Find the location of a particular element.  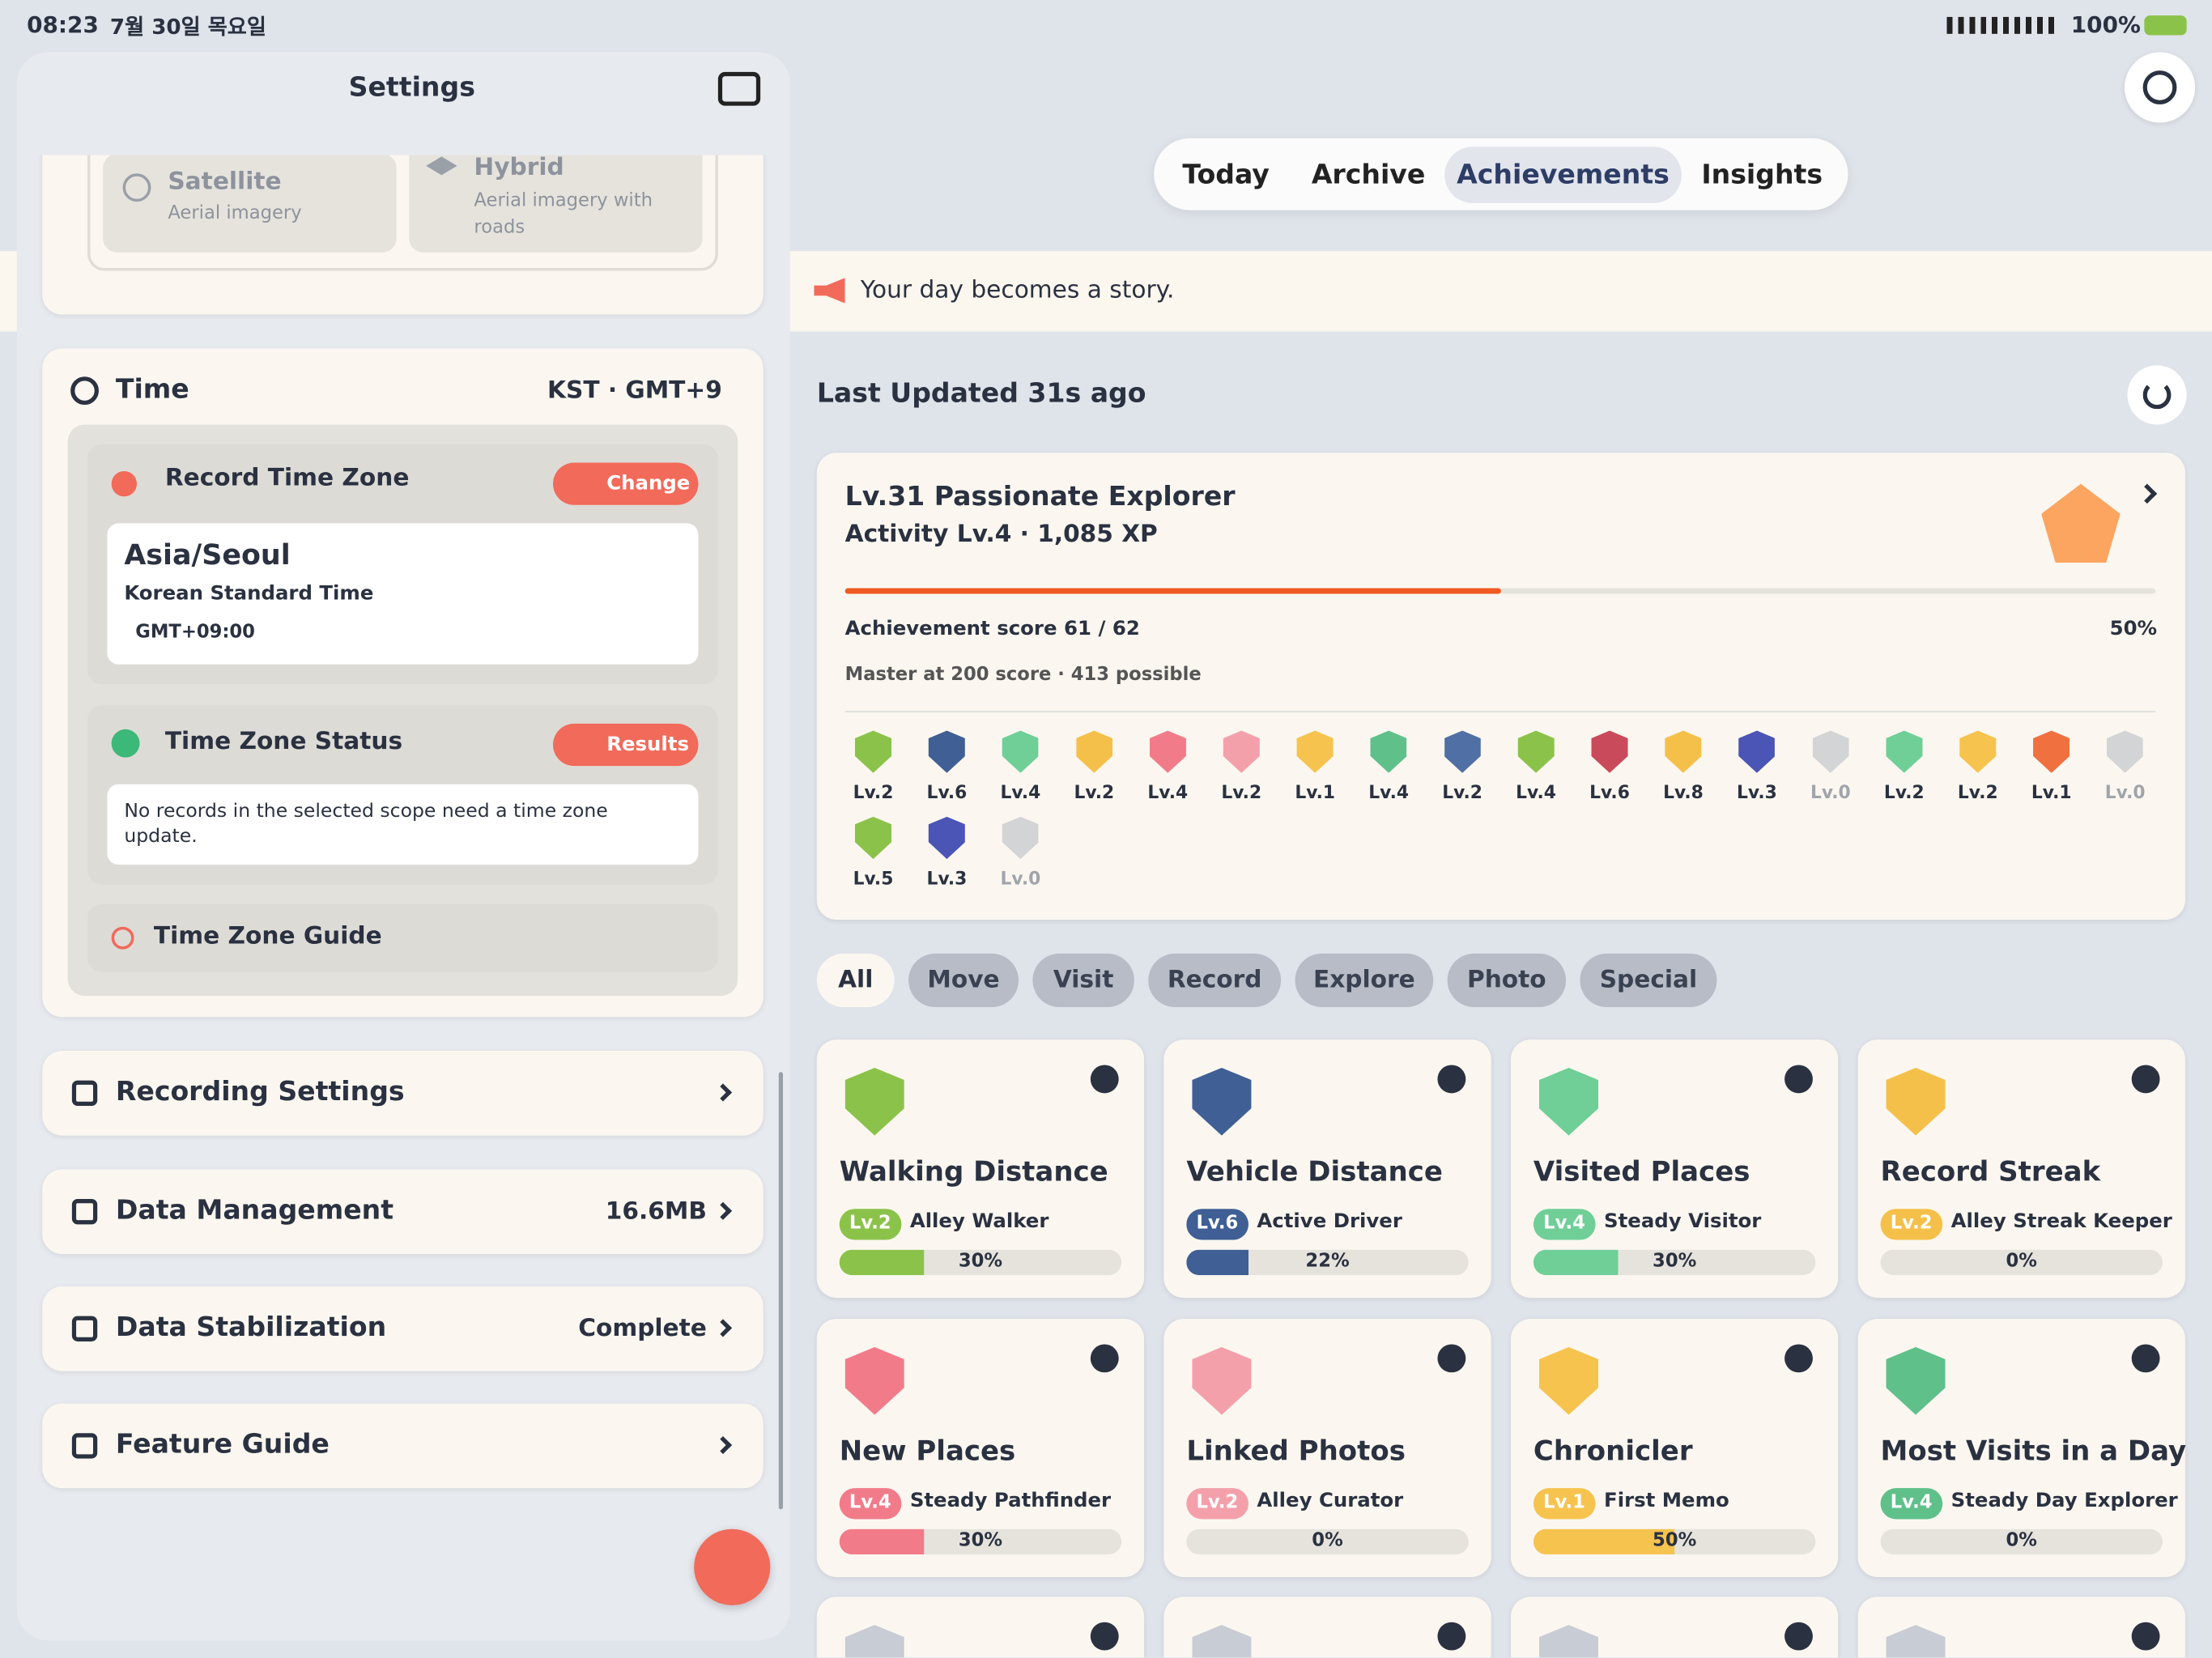

layers-icon is located at coordinates (442, 166).